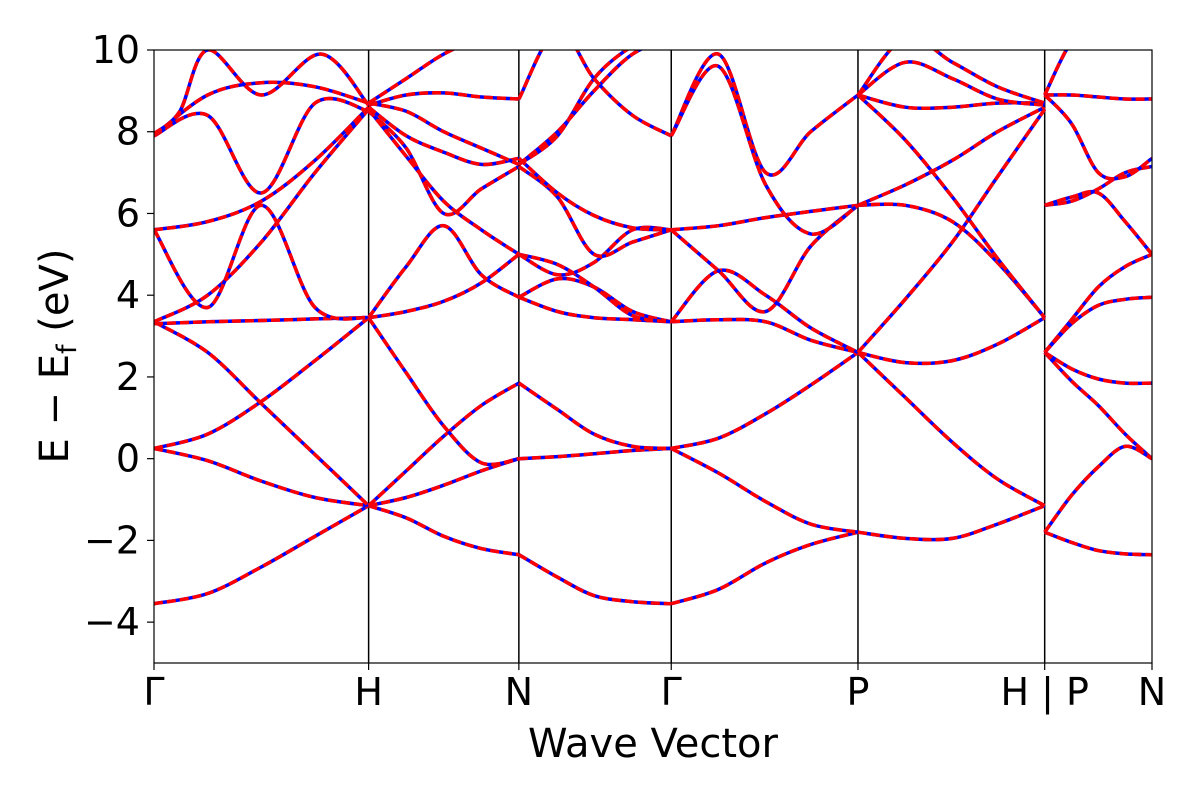  What do you see at coordinates (1044, 692) in the screenshot?
I see `x-tick-label: H | P` at bounding box center [1044, 692].